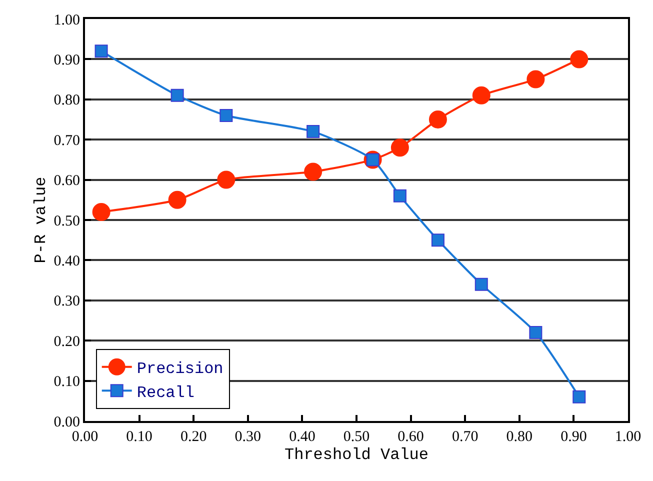  What do you see at coordinates (67, 140) in the screenshot?
I see `y-tick-label: 0.70` at bounding box center [67, 140].